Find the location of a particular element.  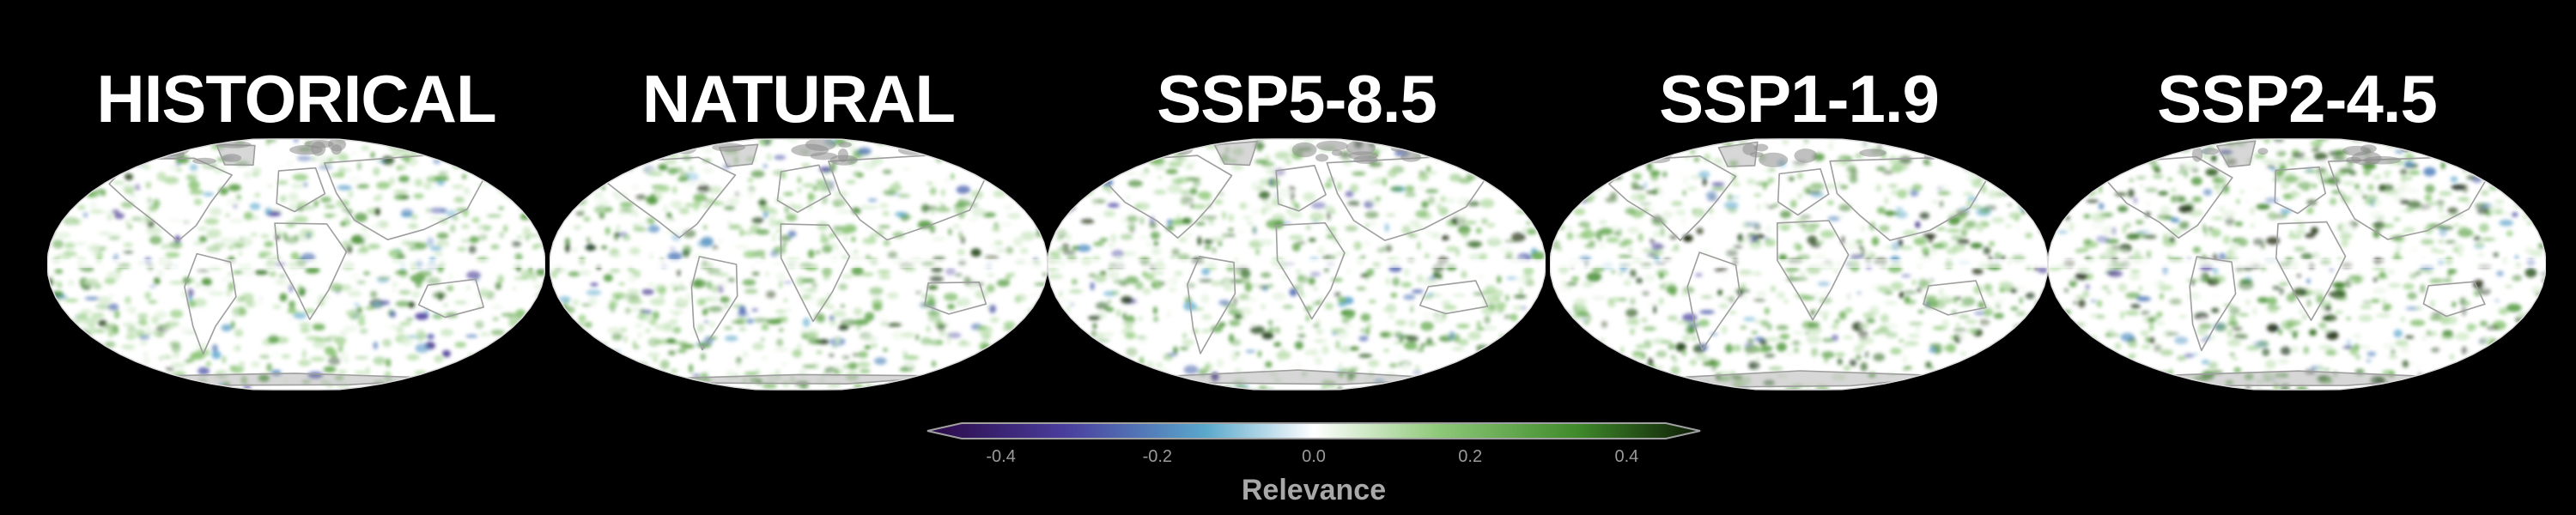

map-panel-historical: HISTORICAL is located at coordinates (296, 231).